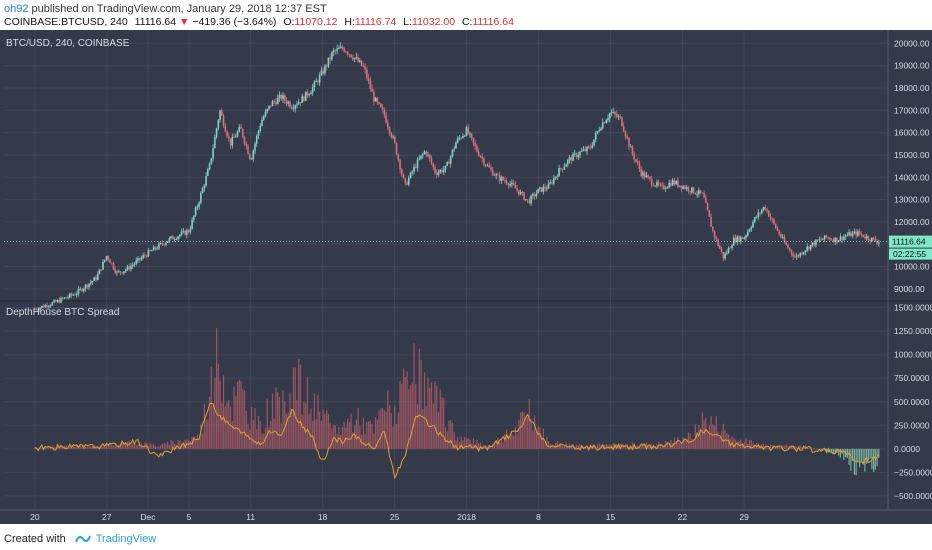  Describe the element at coordinates (316, 22) in the screenshot. I see `open-value: 11070.12` at that location.